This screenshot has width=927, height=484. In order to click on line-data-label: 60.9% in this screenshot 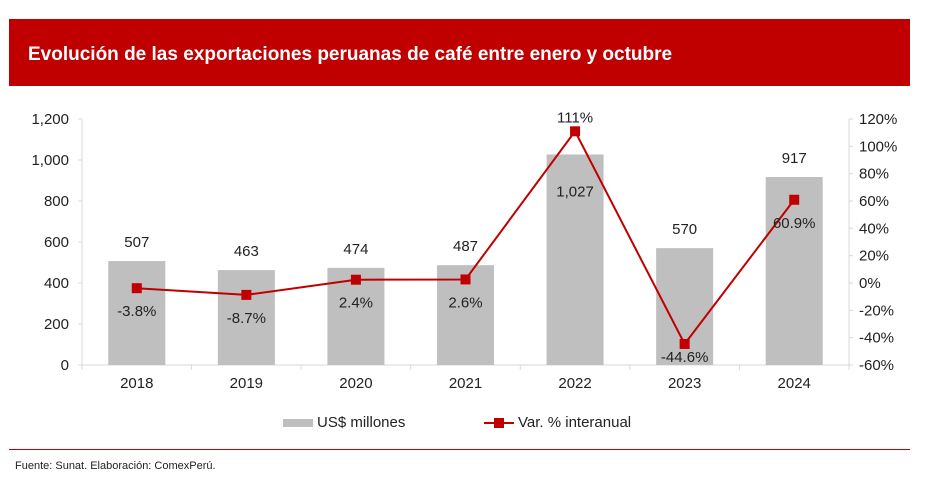, I will do `click(794, 223)`.